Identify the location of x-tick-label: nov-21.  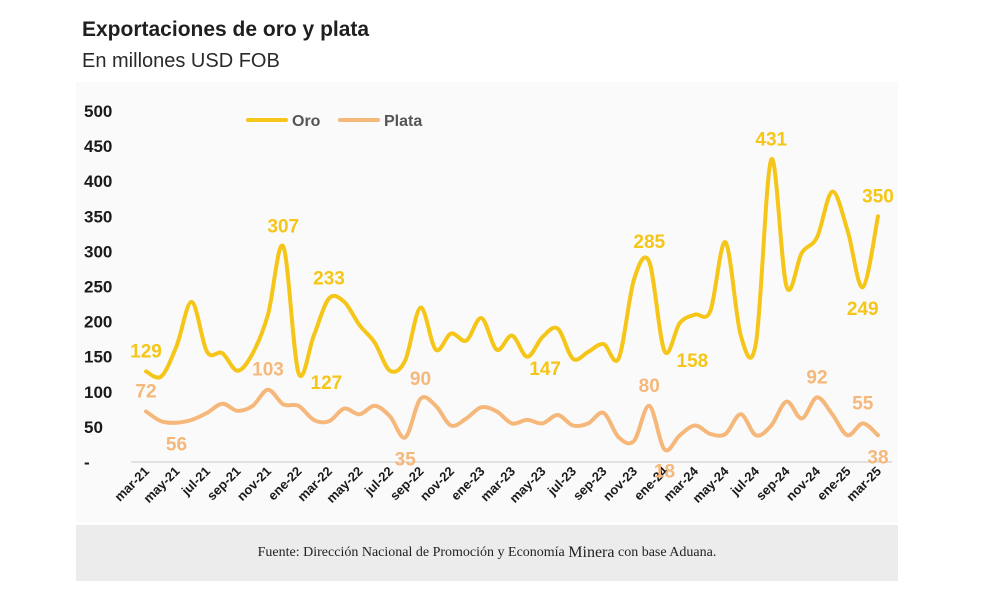
(254, 484).